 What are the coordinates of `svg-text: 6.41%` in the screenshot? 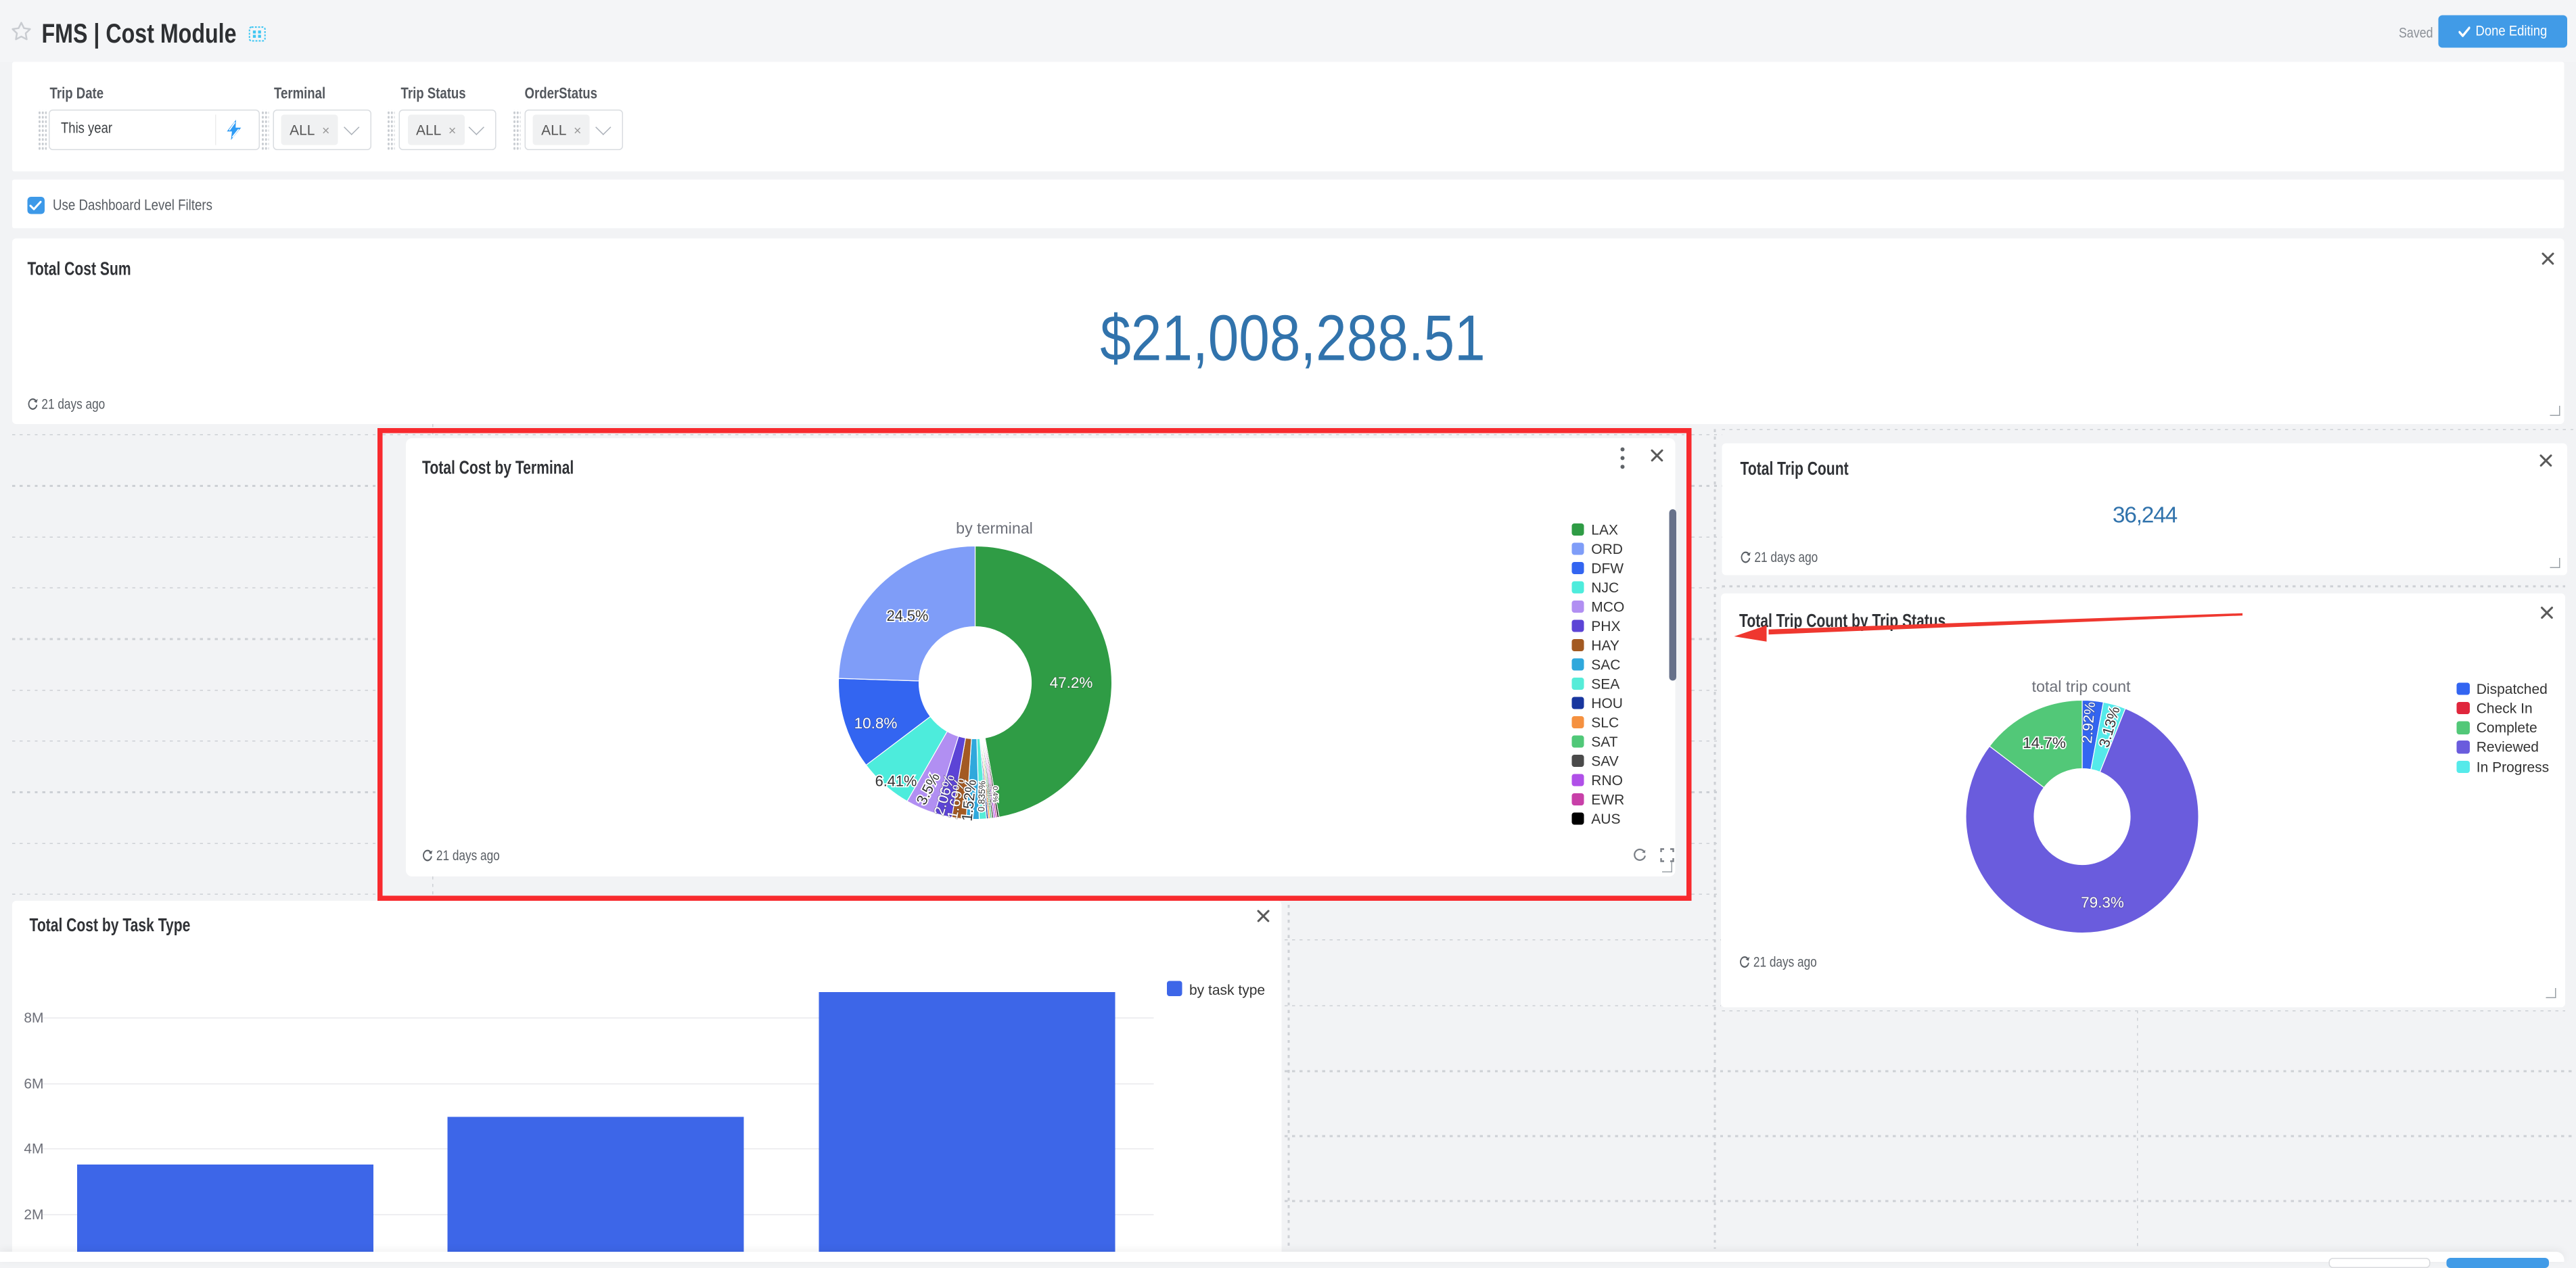 It's located at (896, 781).